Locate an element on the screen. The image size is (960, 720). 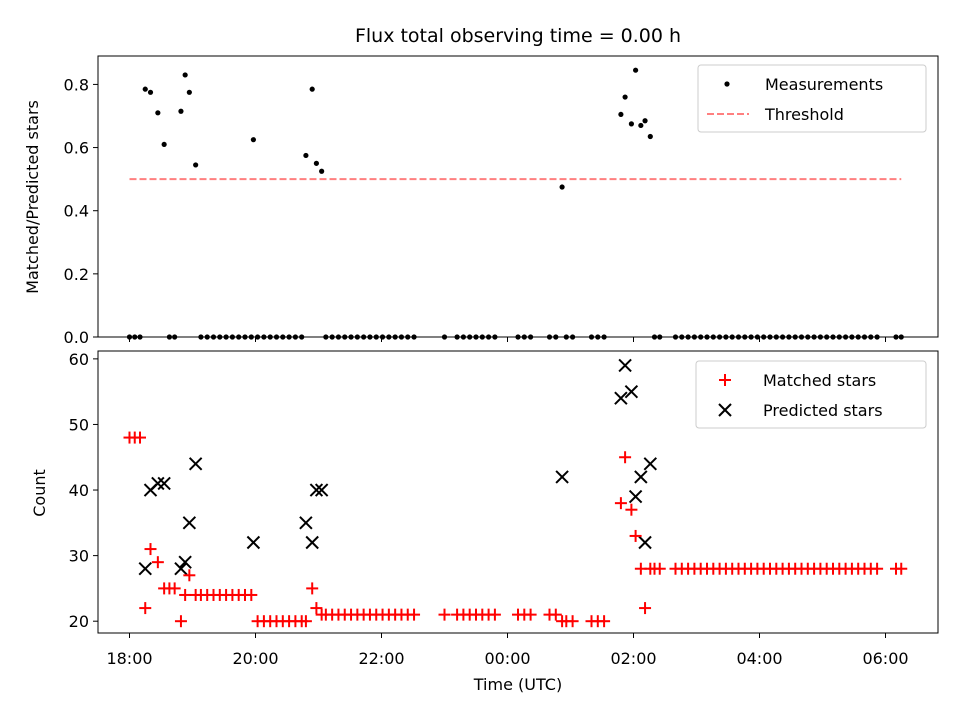
x-axis-label: Time (UTC) is located at coordinates (517, 684).